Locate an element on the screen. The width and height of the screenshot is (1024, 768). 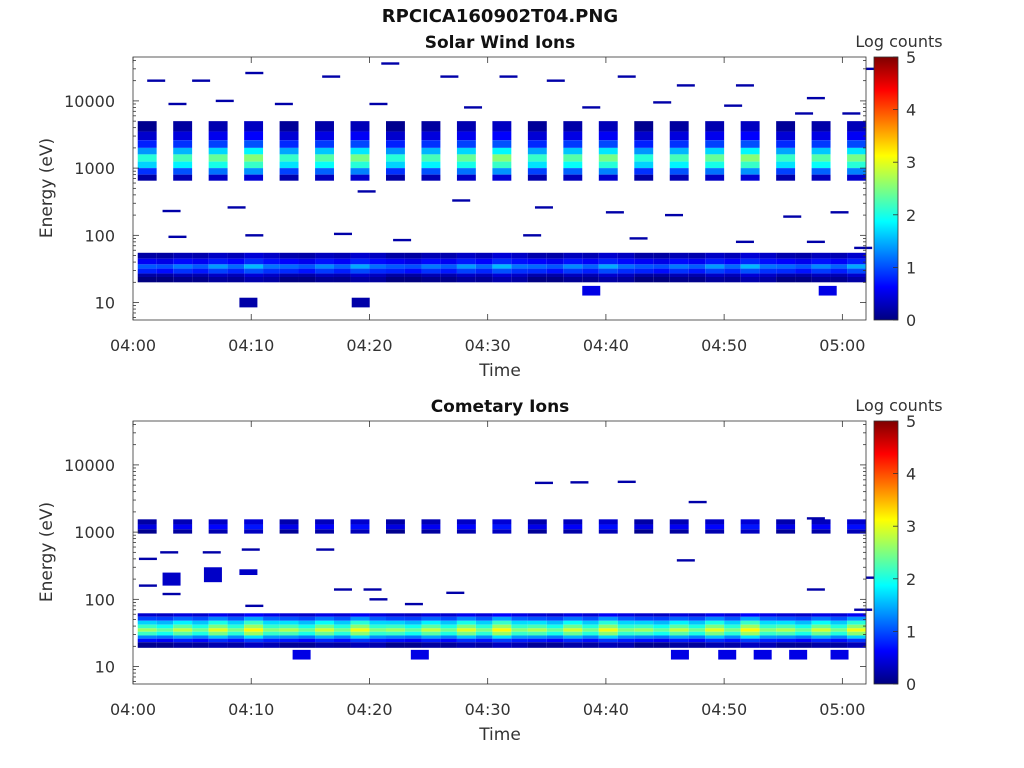
solar-wind-xtick-label: 04:40 is located at coordinates (606, 345).